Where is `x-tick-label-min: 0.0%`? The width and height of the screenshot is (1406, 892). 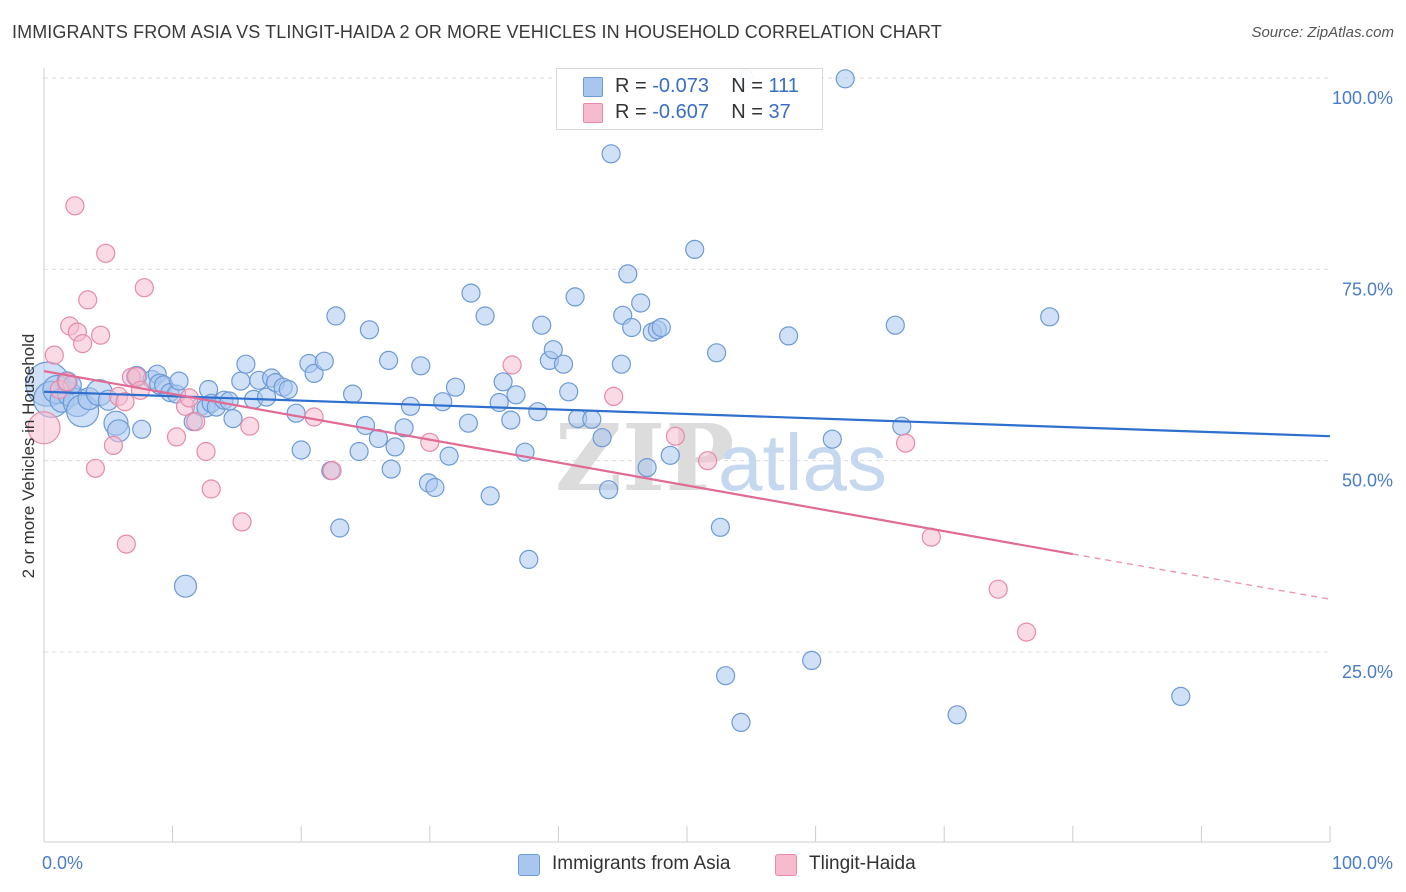
x-tick-label-min: 0.0% is located at coordinates (62, 863).